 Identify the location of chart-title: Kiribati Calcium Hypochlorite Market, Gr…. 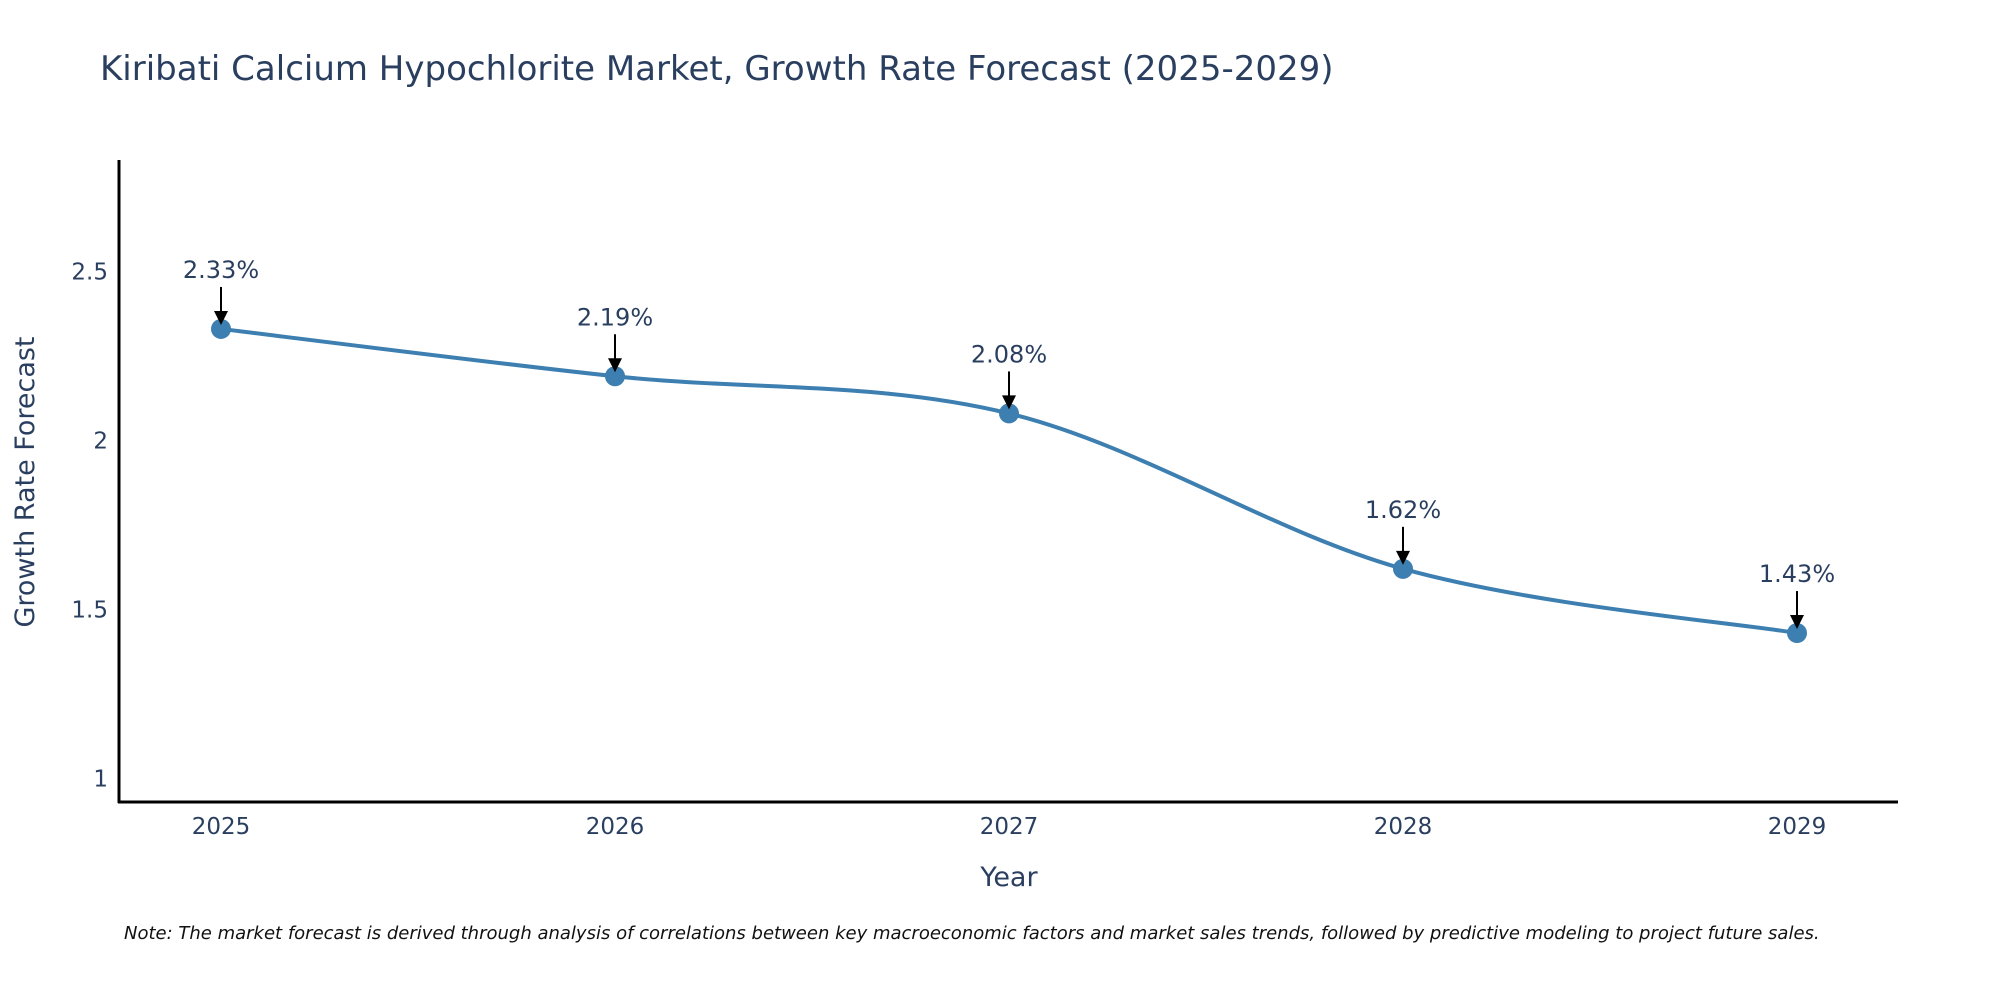
(717, 69).